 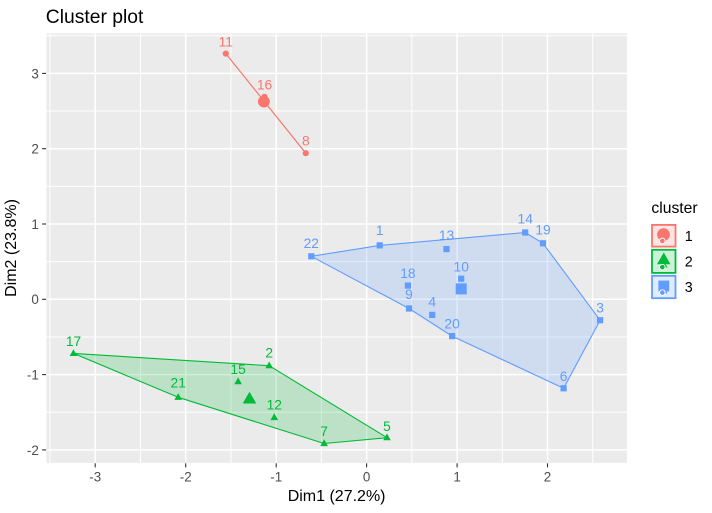 I want to click on svg-text: 21, so click(x=178, y=383).